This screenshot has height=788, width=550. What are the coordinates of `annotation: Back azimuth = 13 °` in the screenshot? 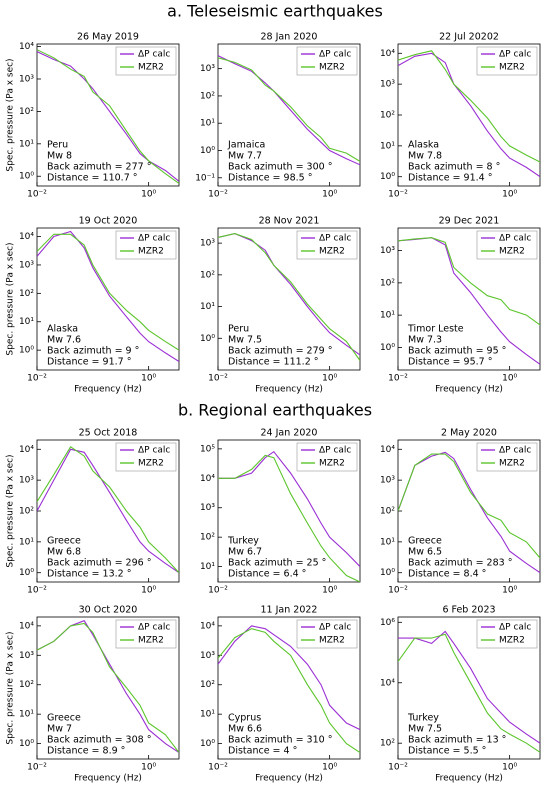 It's located at (457, 740).